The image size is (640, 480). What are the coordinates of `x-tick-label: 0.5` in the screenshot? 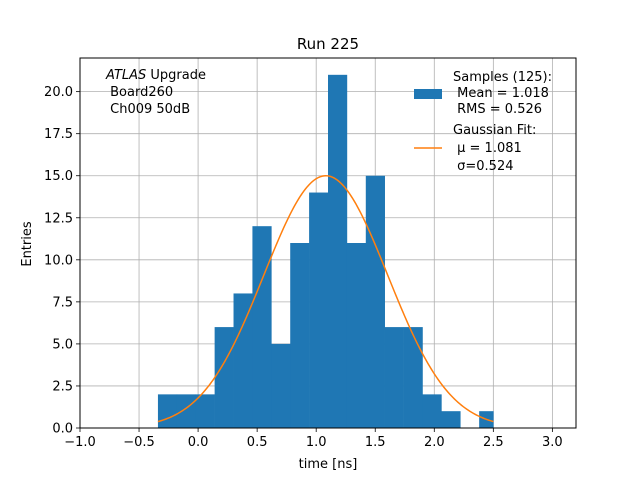 It's located at (257, 442).